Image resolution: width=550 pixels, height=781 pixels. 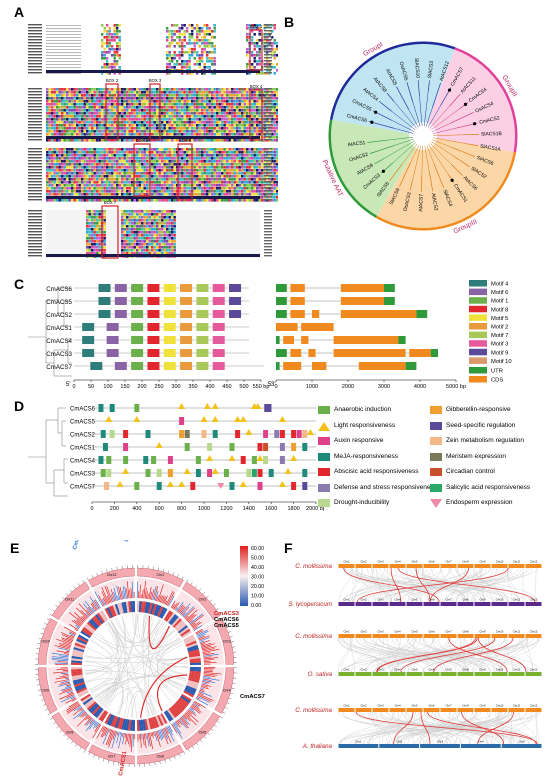 I want to click on cis-legend-label: Salicylic acid responsiveness, so click(x=488, y=487).